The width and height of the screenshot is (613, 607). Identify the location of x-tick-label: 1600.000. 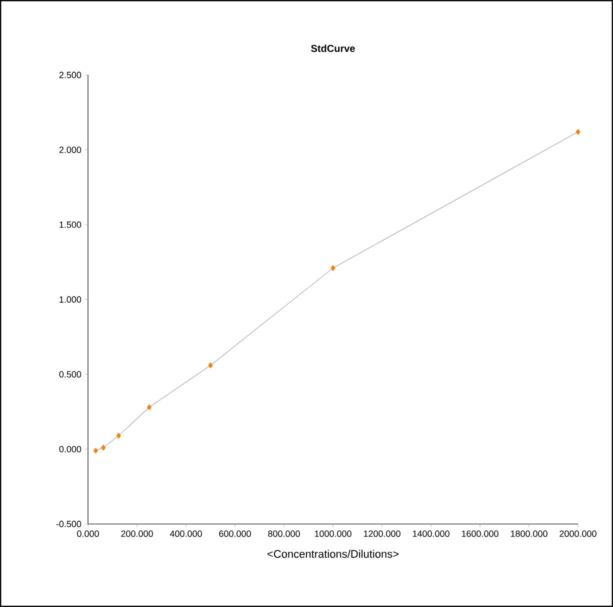
(480, 533).